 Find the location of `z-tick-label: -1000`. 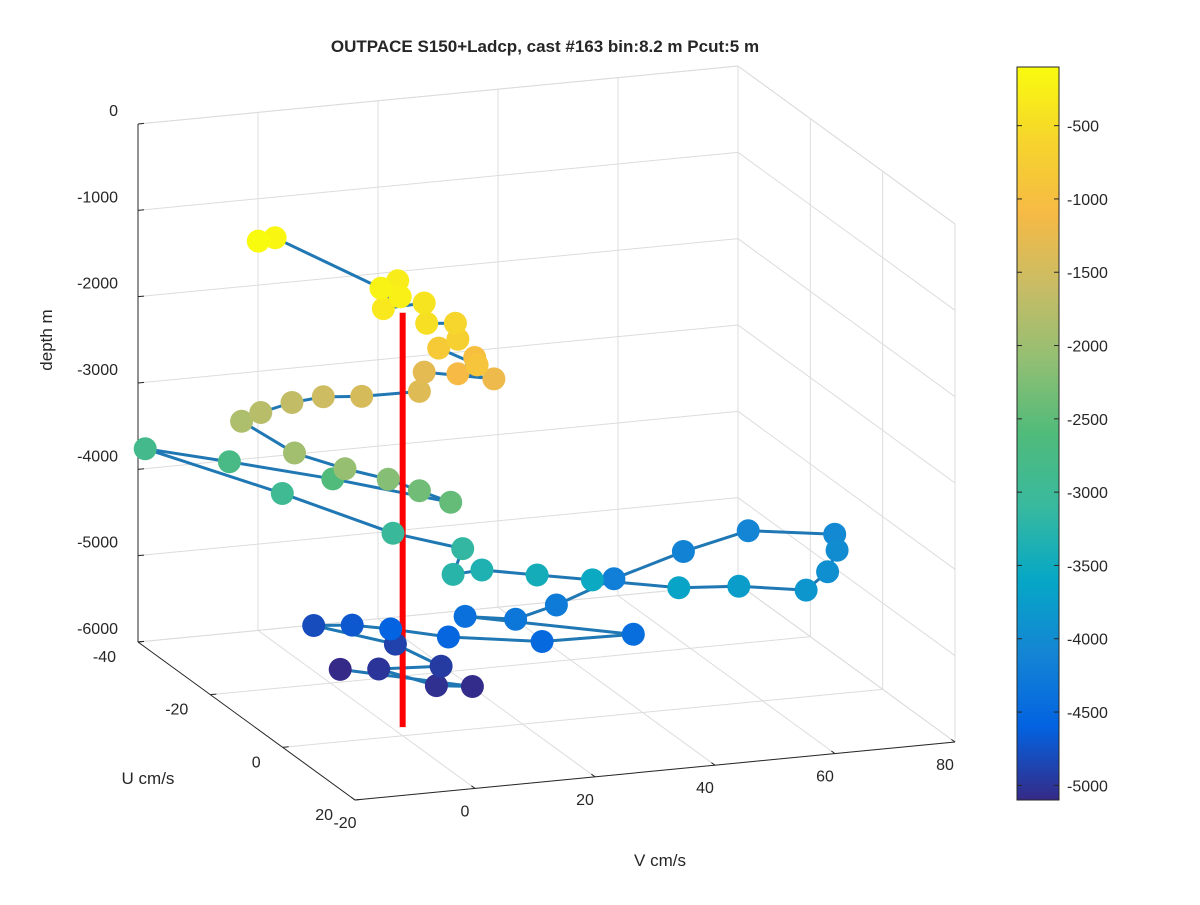

z-tick-label: -1000 is located at coordinates (97, 197).